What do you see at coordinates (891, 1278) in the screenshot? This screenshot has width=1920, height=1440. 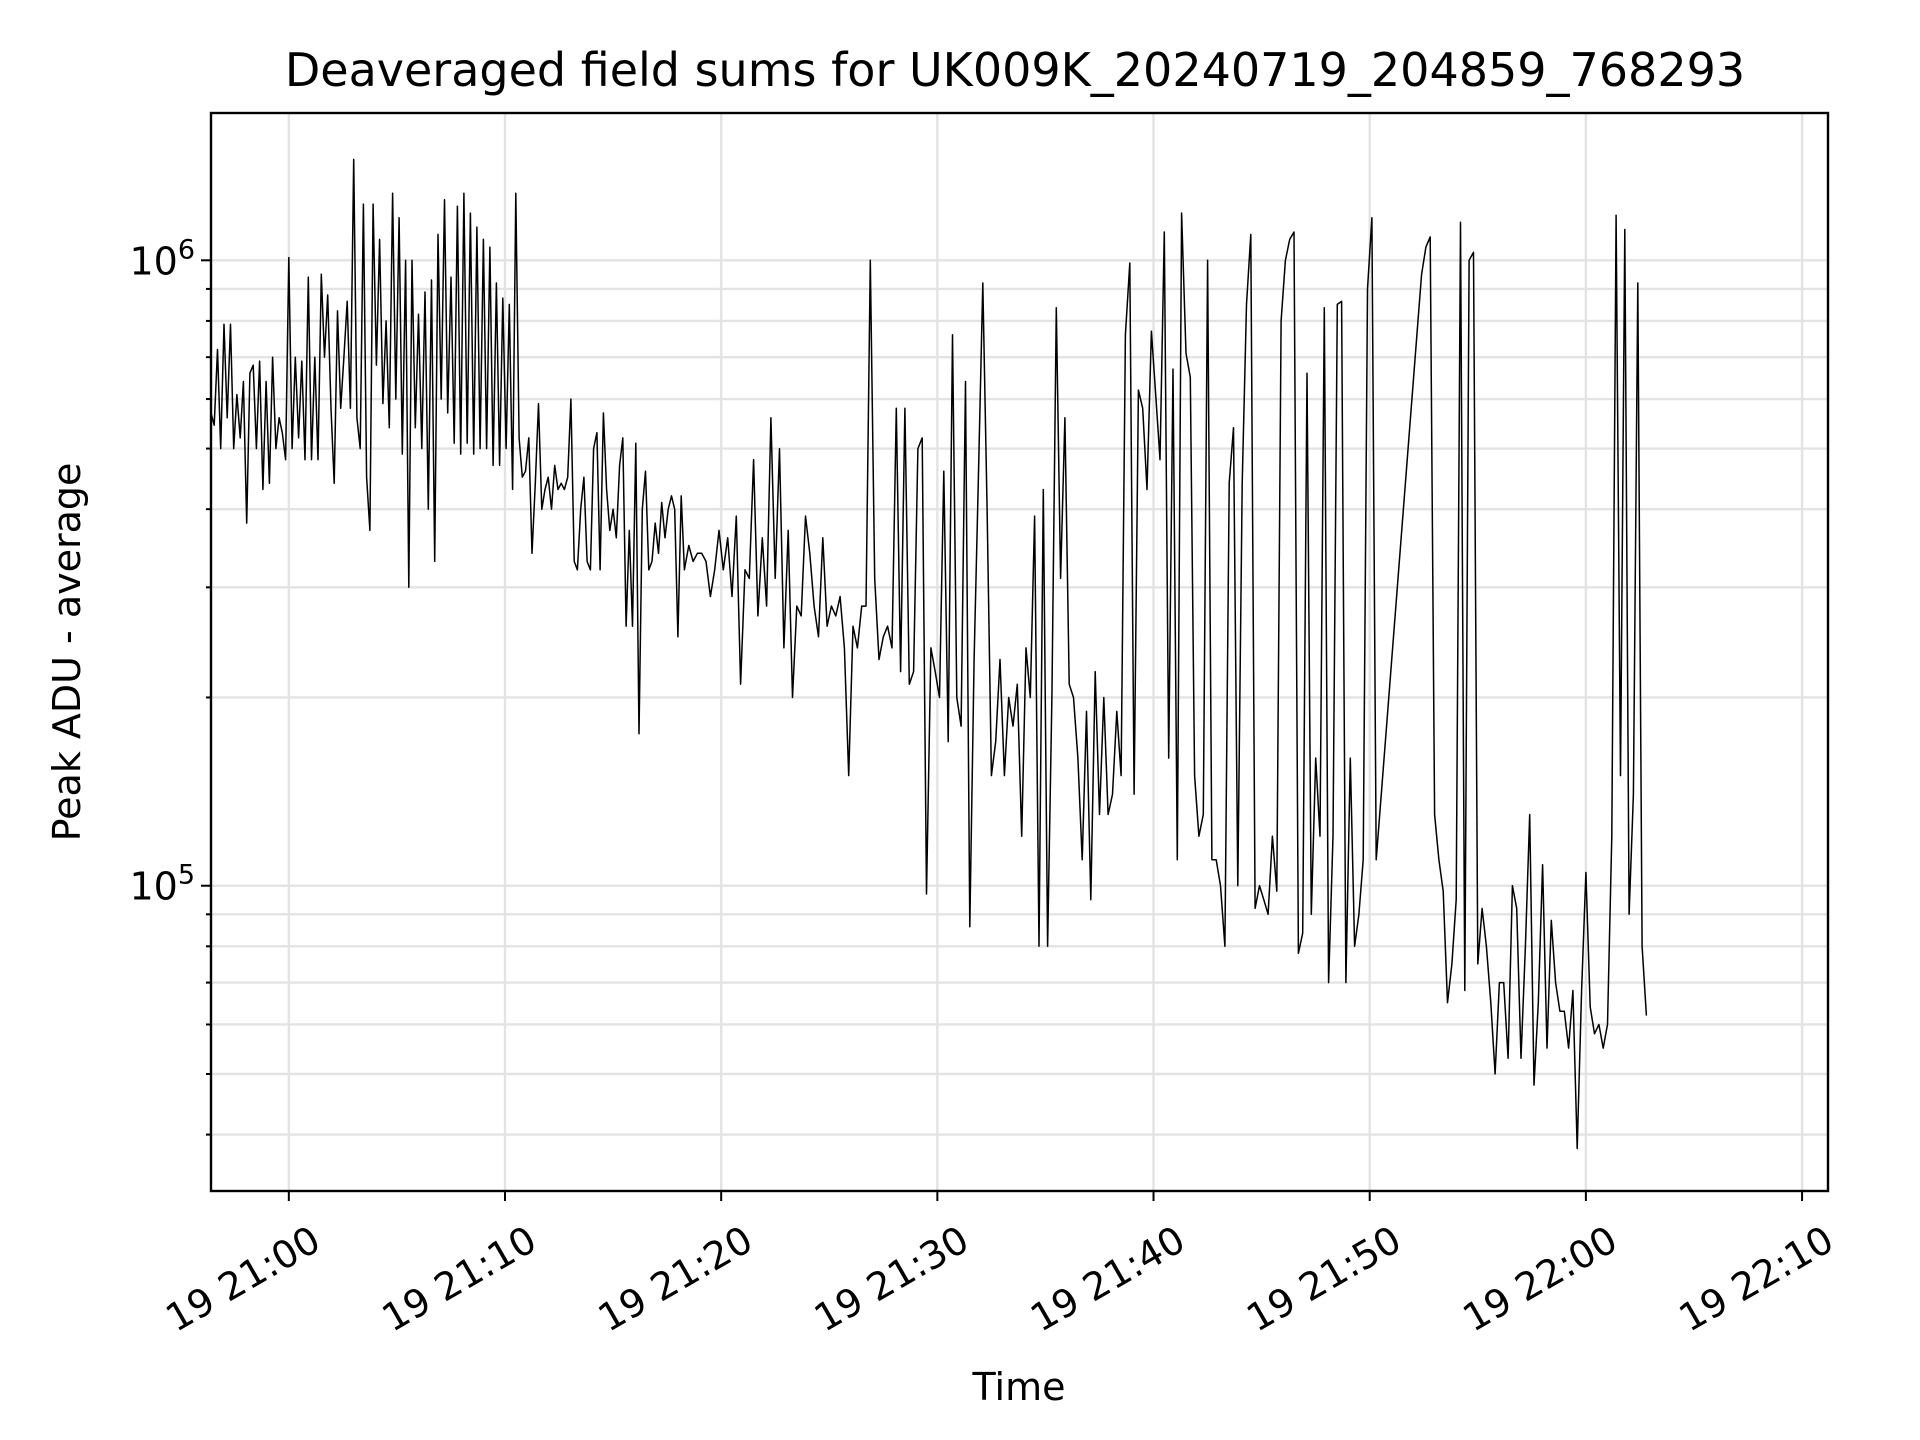 I see `x-tick-label: 19 21:30` at bounding box center [891, 1278].